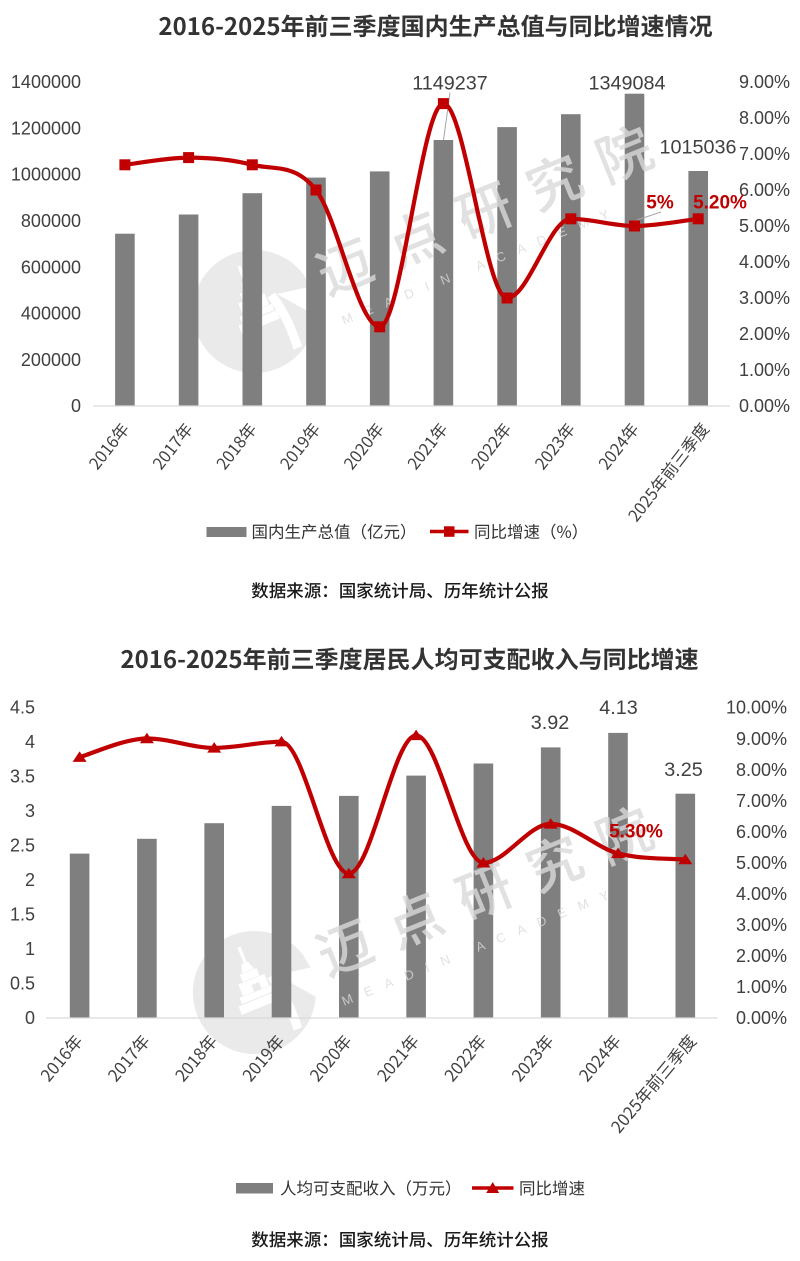 The image size is (800, 1261). Describe the element at coordinates (30, 880) in the screenshot. I see `svg-text: 2` at that location.